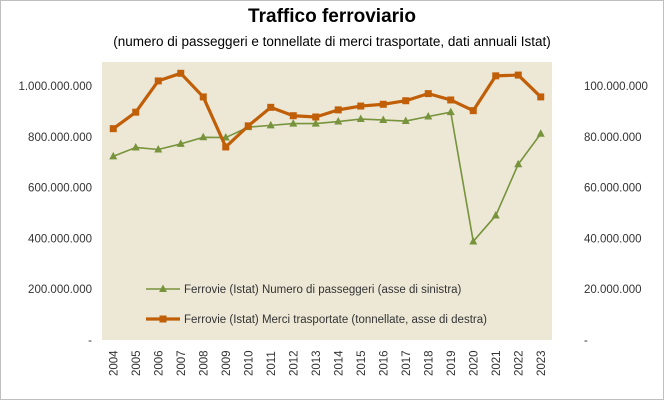 This screenshot has height=400, width=664. What do you see at coordinates (159, 363) in the screenshot?
I see `x-tick-label: 2006` at bounding box center [159, 363].